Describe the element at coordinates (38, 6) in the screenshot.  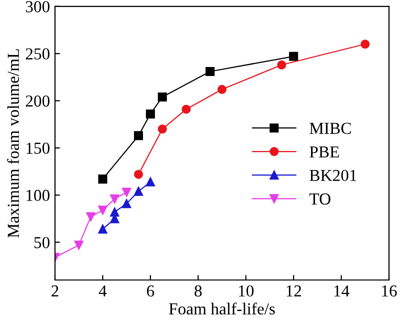
I see `y-tick-label: 300` at that location.